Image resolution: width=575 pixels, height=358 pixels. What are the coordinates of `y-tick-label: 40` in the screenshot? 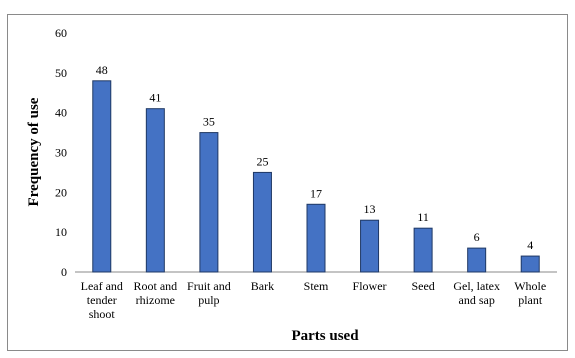 It's located at (61, 113).